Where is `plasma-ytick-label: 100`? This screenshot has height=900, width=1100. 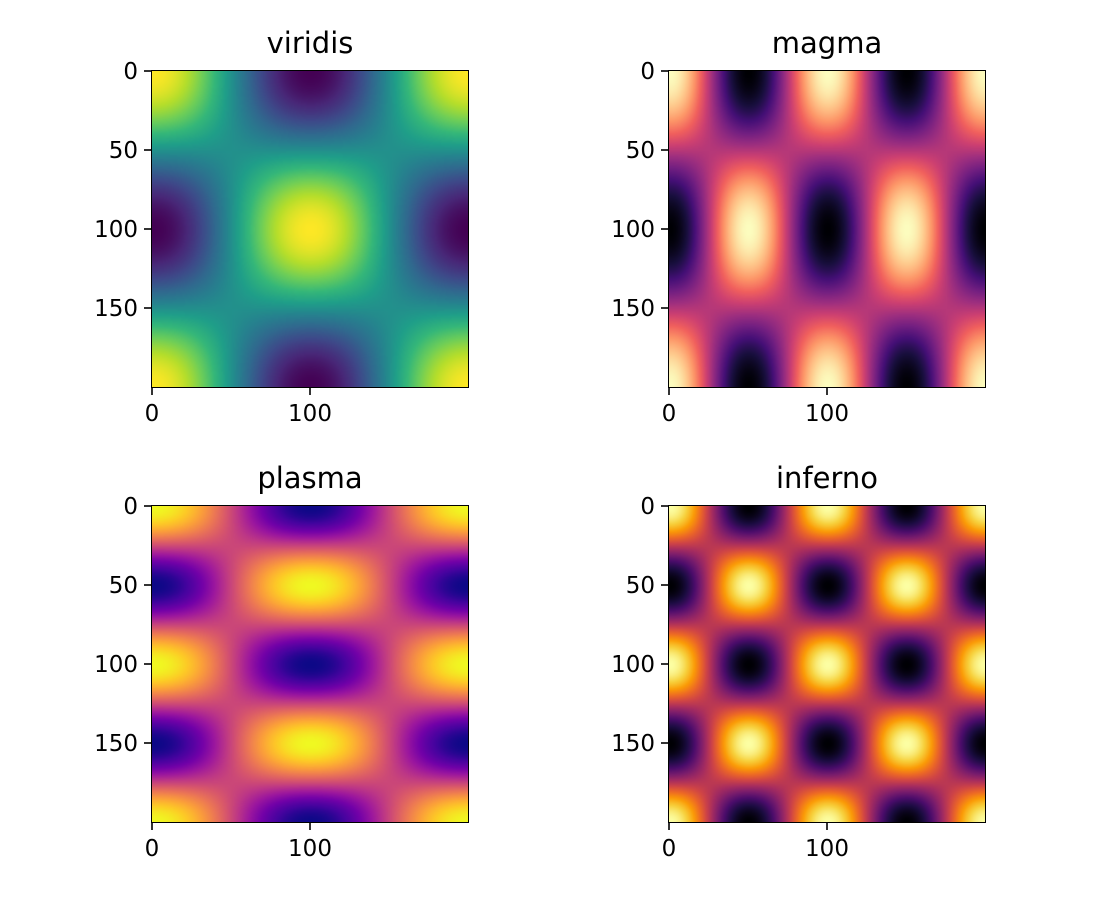 plasma-ytick-label: 100 is located at coordinates (116, 665).